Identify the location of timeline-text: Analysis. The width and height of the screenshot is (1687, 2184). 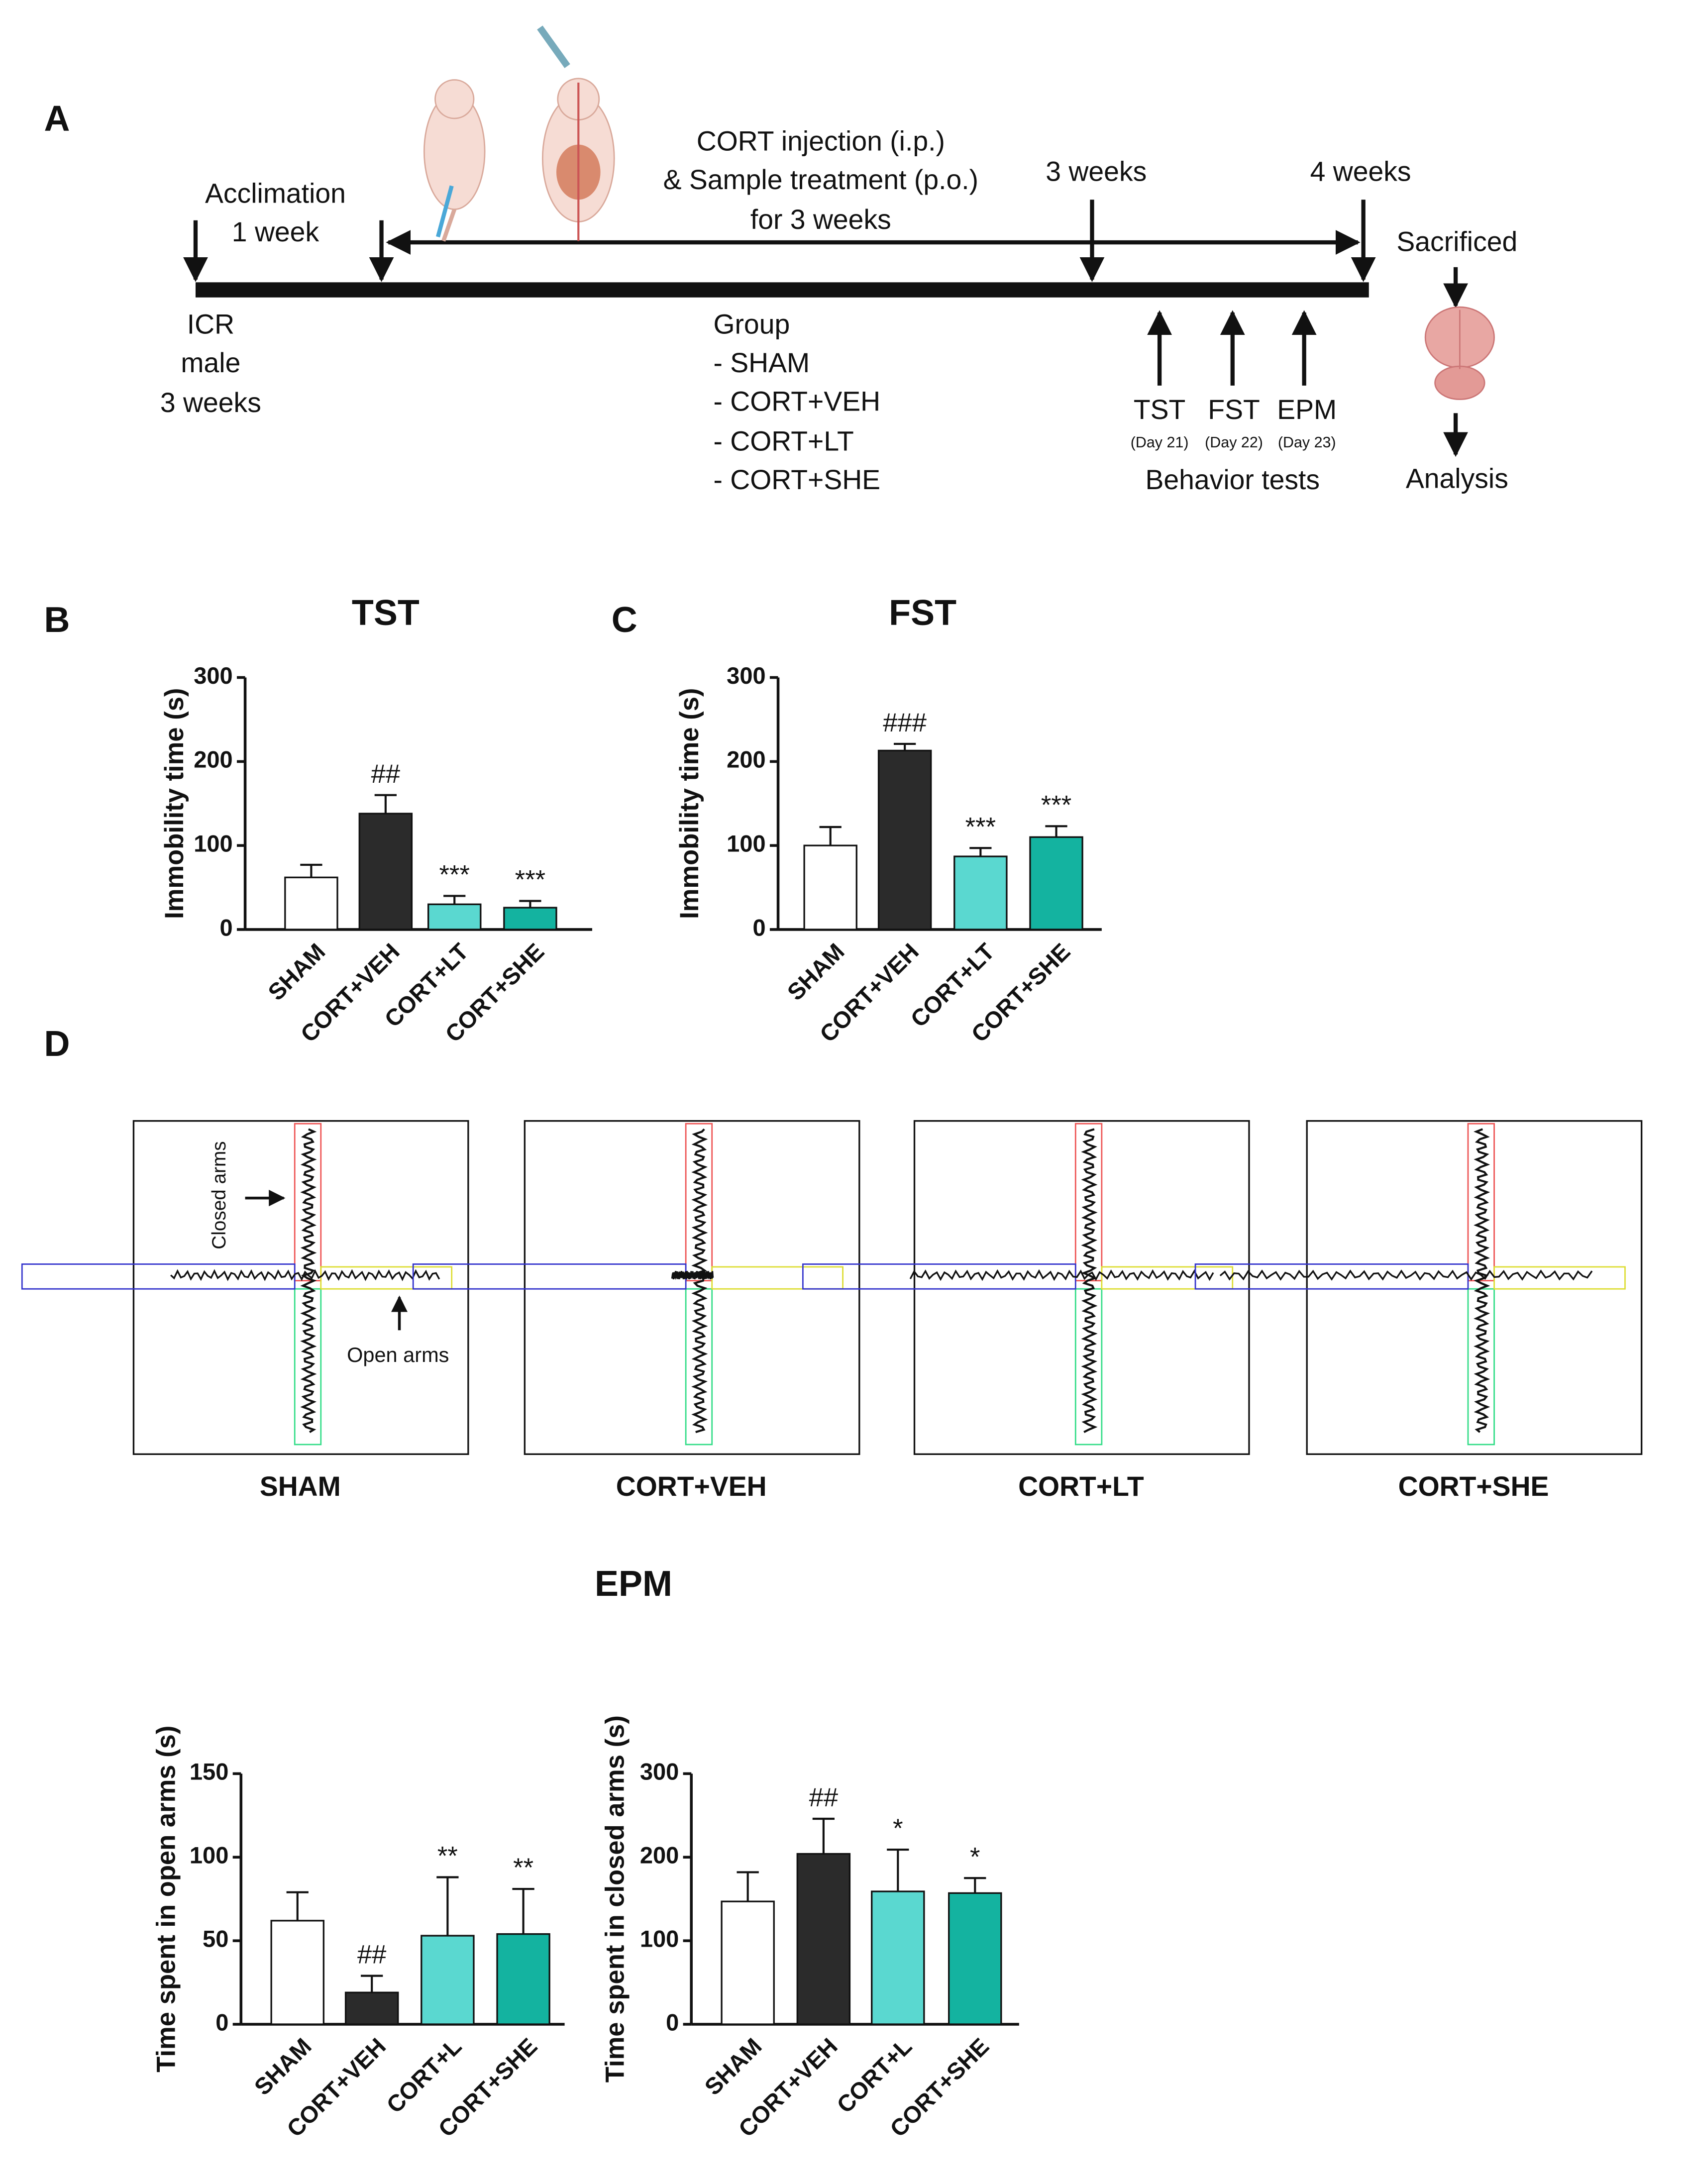
(1457, 478).